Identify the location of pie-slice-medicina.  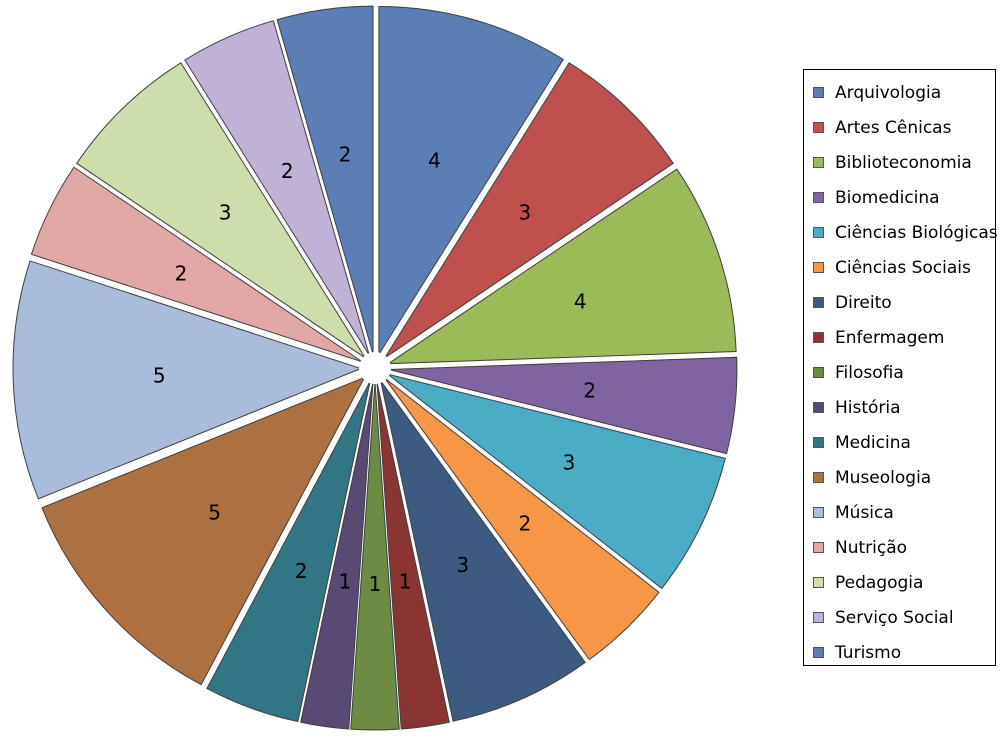
(288, 551).